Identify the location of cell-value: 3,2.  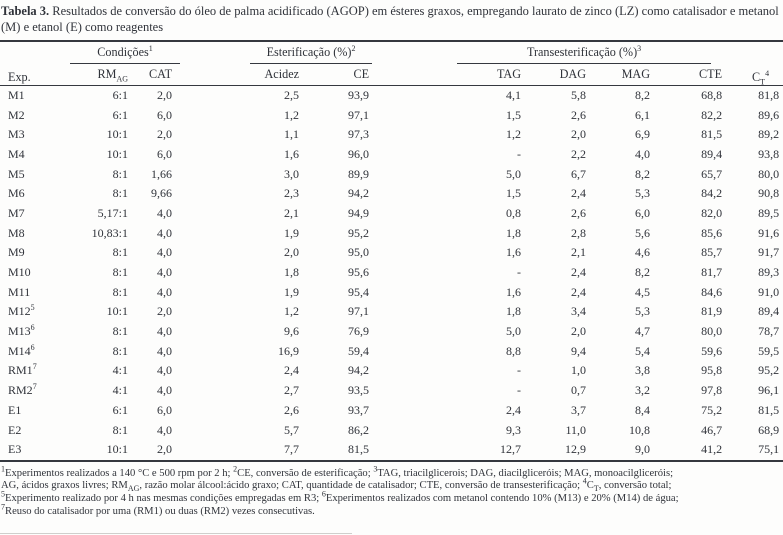
(643, 390).